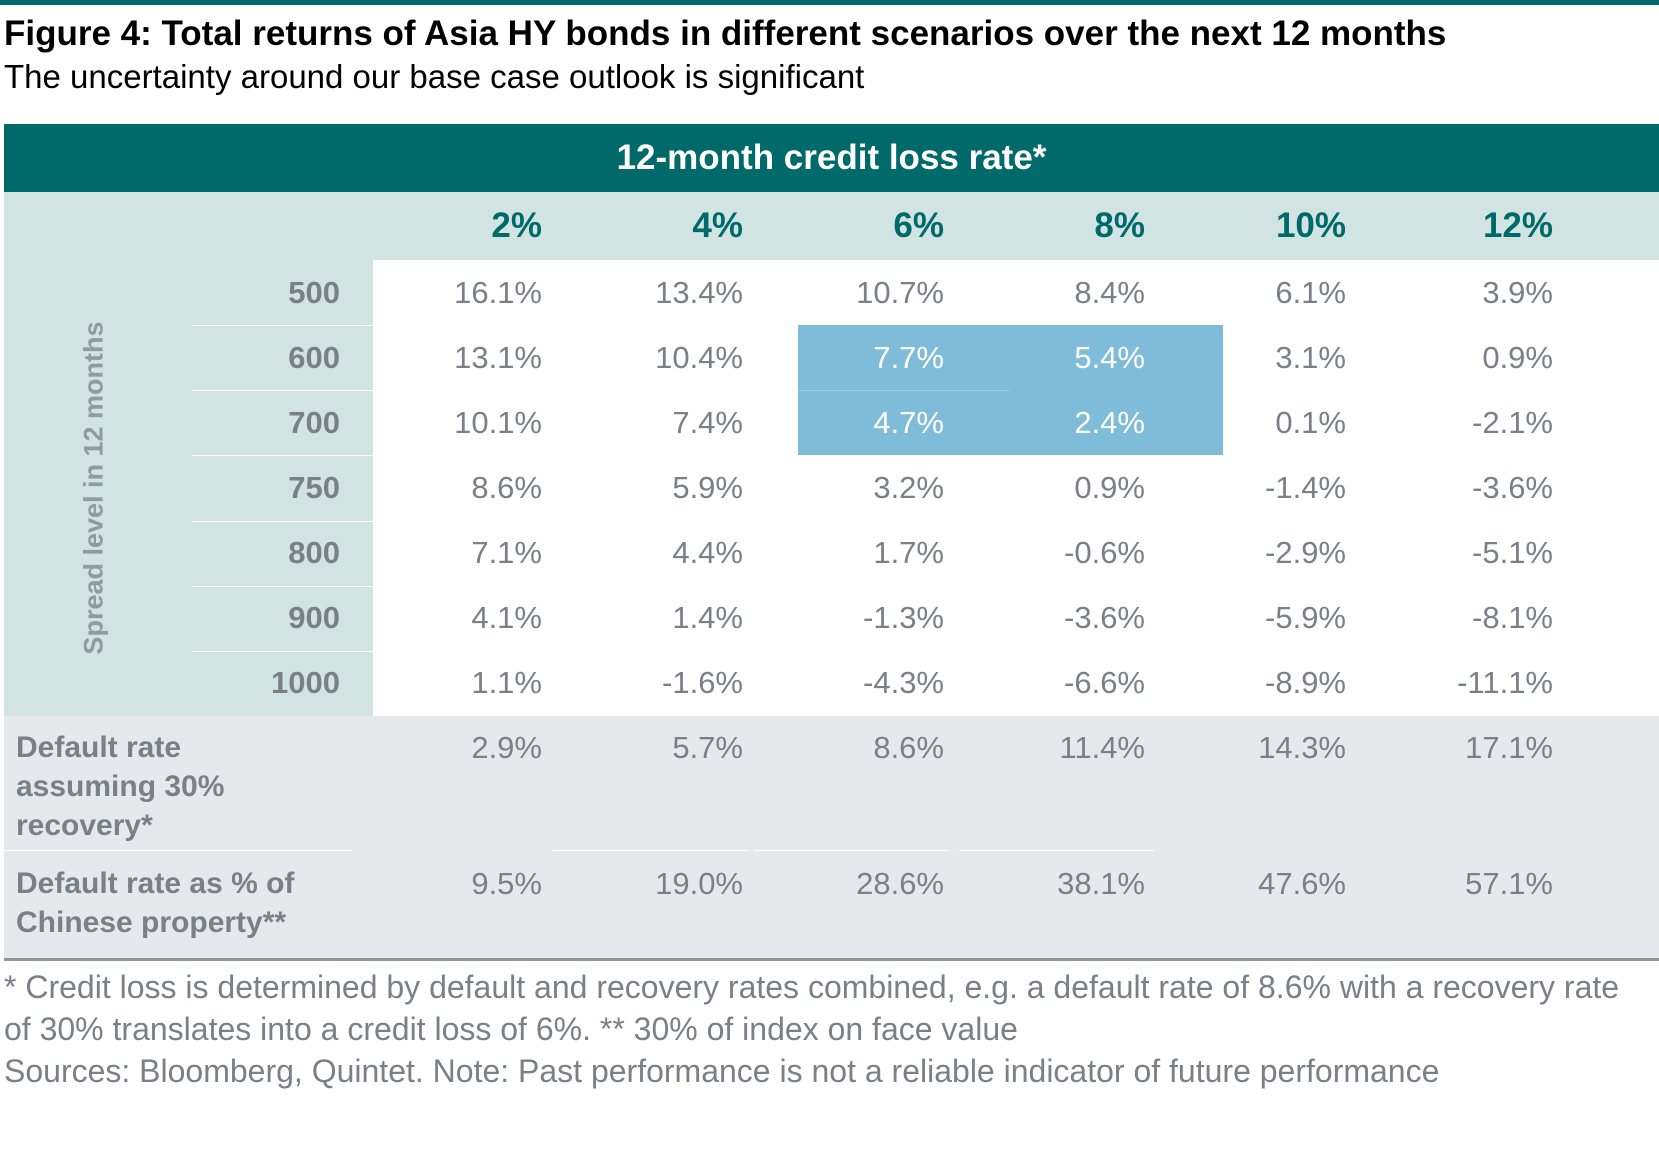 This screenshot has width=1659, height=1152. What do you see at coordinates (1302, 747) in the screenshot?
I see `footer-cell: 14.3%` at bounding box center [1302, 747].